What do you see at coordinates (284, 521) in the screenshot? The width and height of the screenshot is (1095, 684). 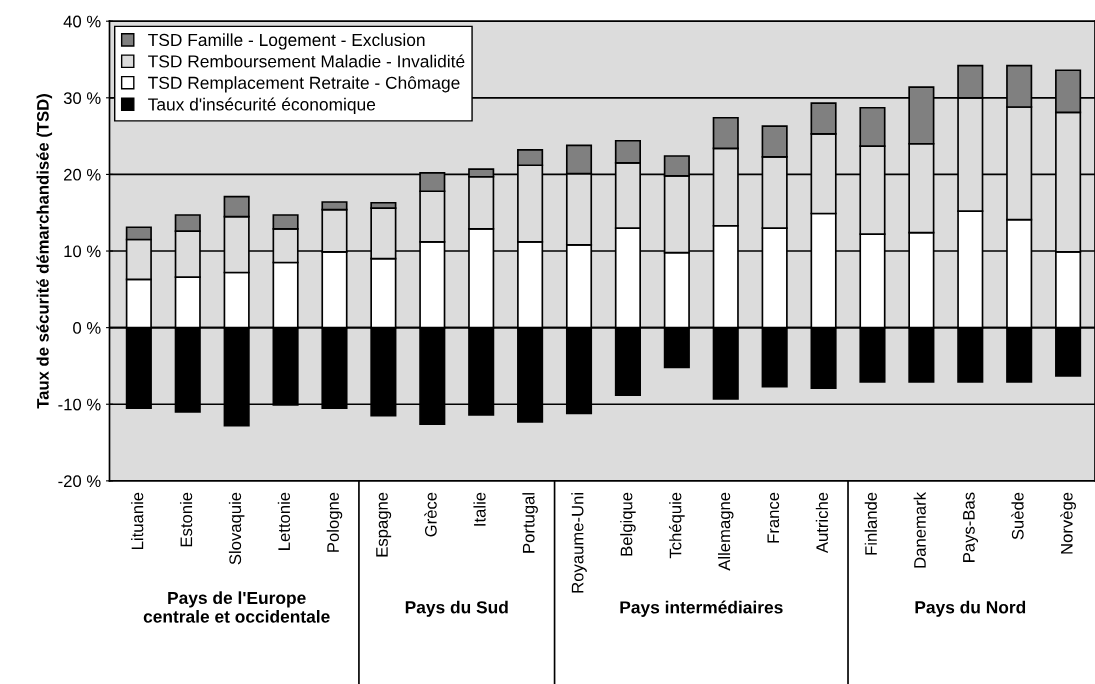 I see `x-tick-label: Lettonie` at bounding box center [284, 521].